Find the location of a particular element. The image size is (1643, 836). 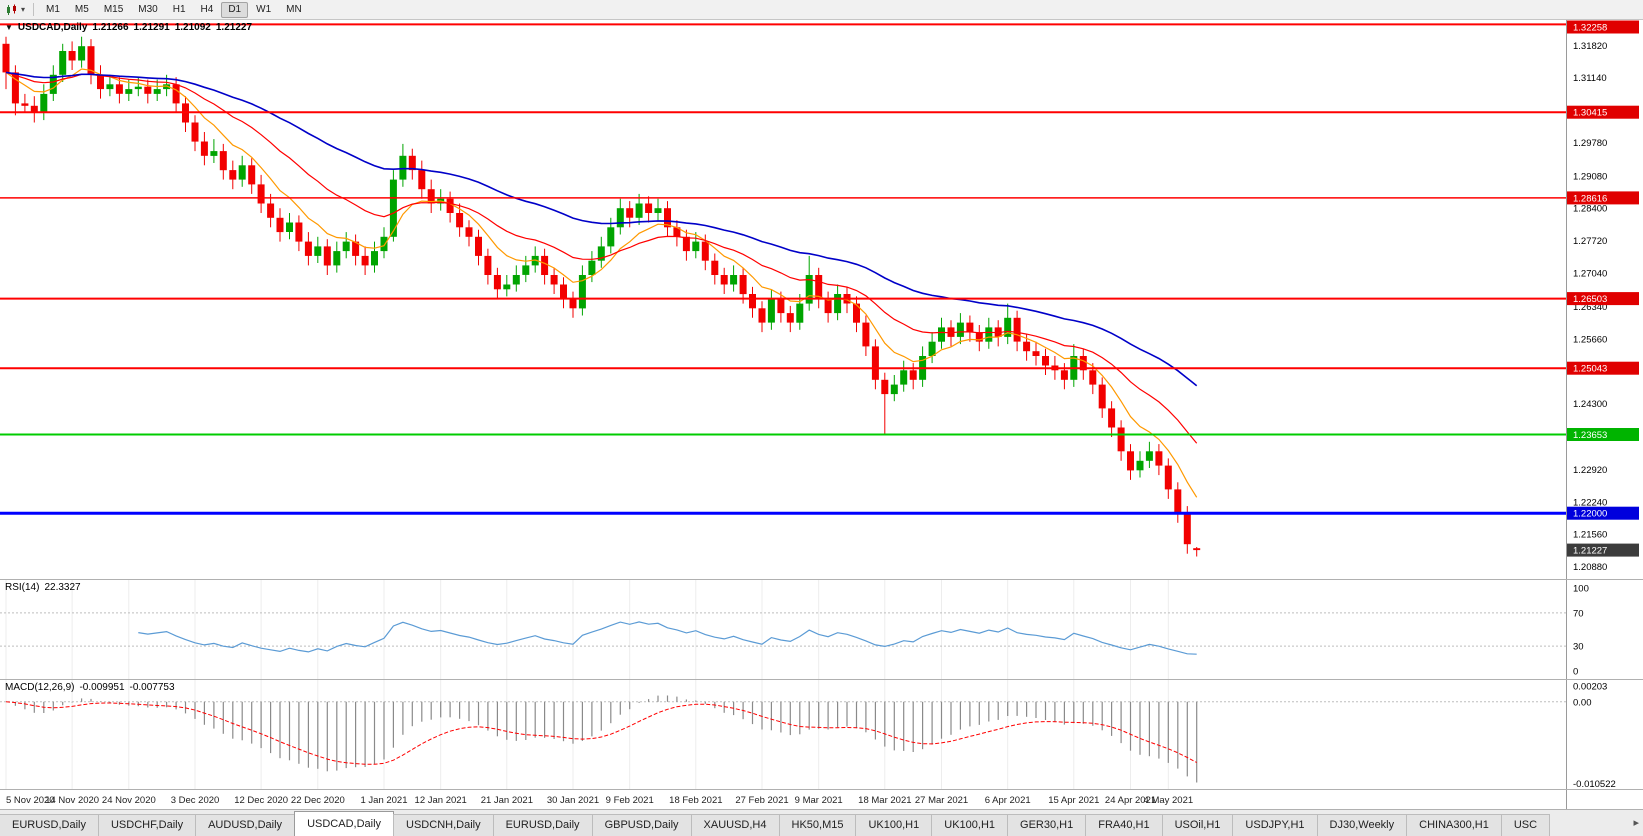

timeframe-button-w1: W1 is located at coordinates (264, 9).